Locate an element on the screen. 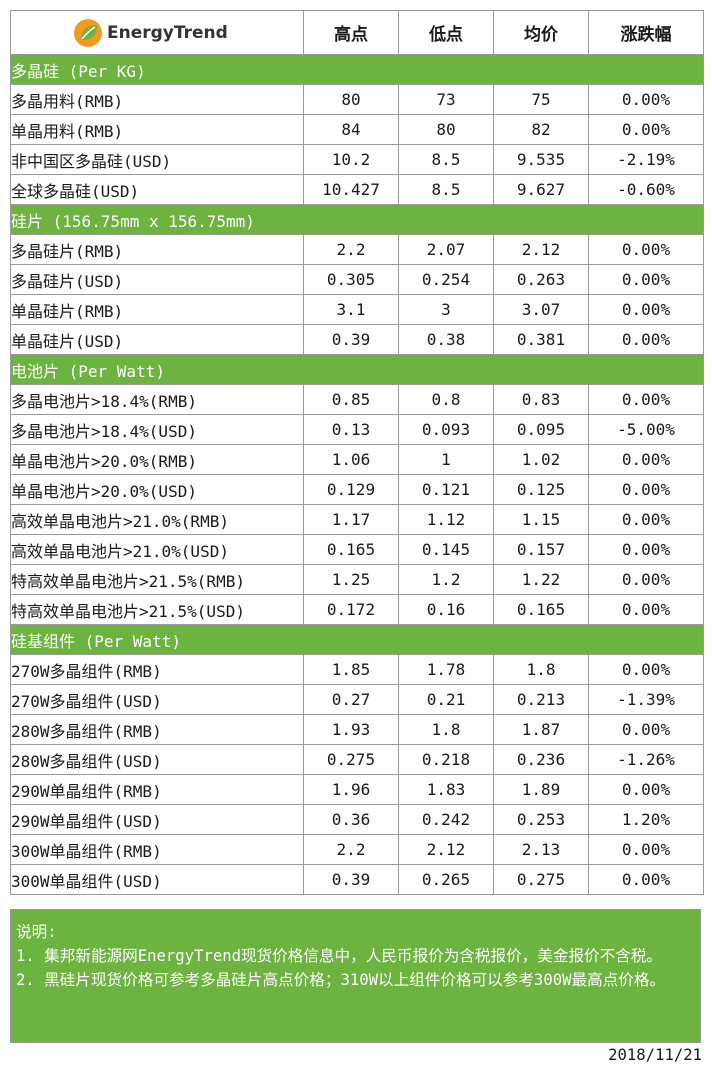 This screenshot has width=712, height=1073. item-name: 270W多晶组件(USD) is located at coordinates (157, 699).